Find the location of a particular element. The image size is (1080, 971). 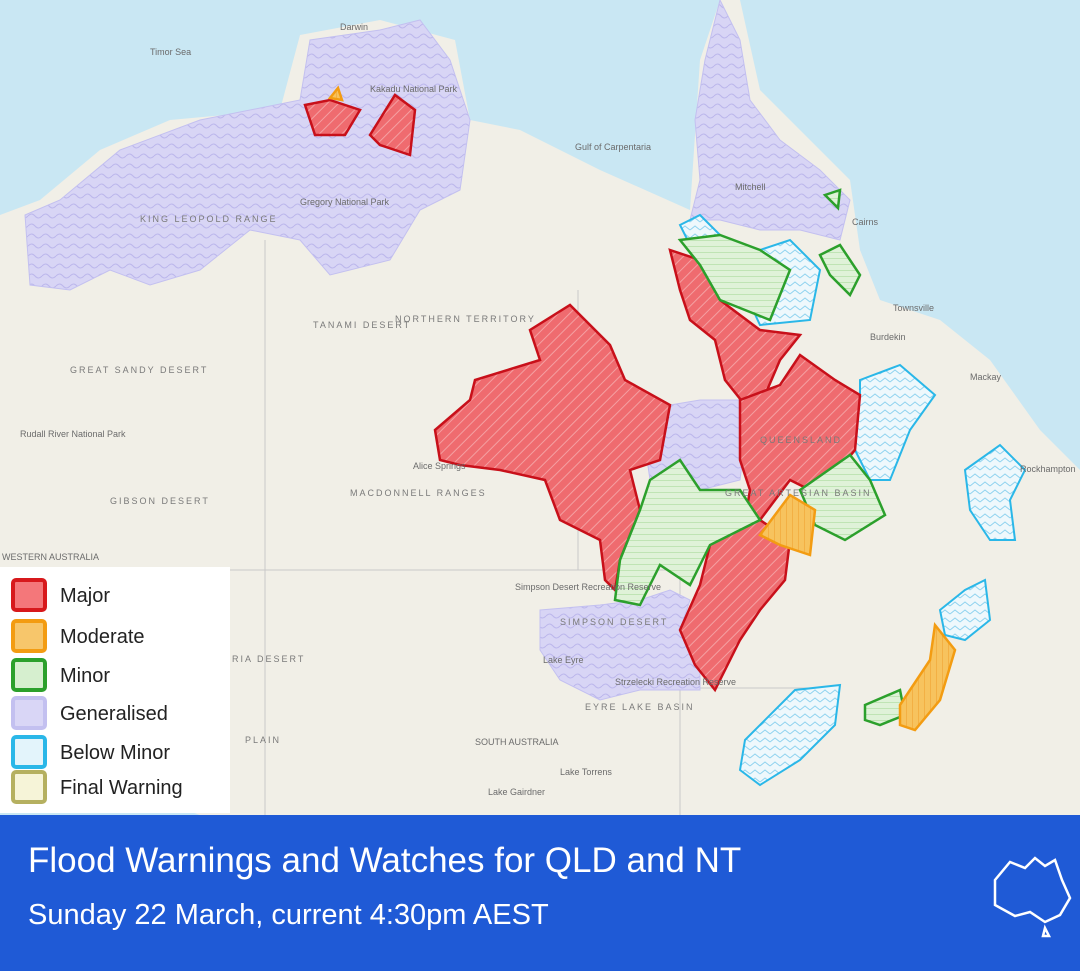

map-label: Lake Torrens is located at coordinates (586, 772).